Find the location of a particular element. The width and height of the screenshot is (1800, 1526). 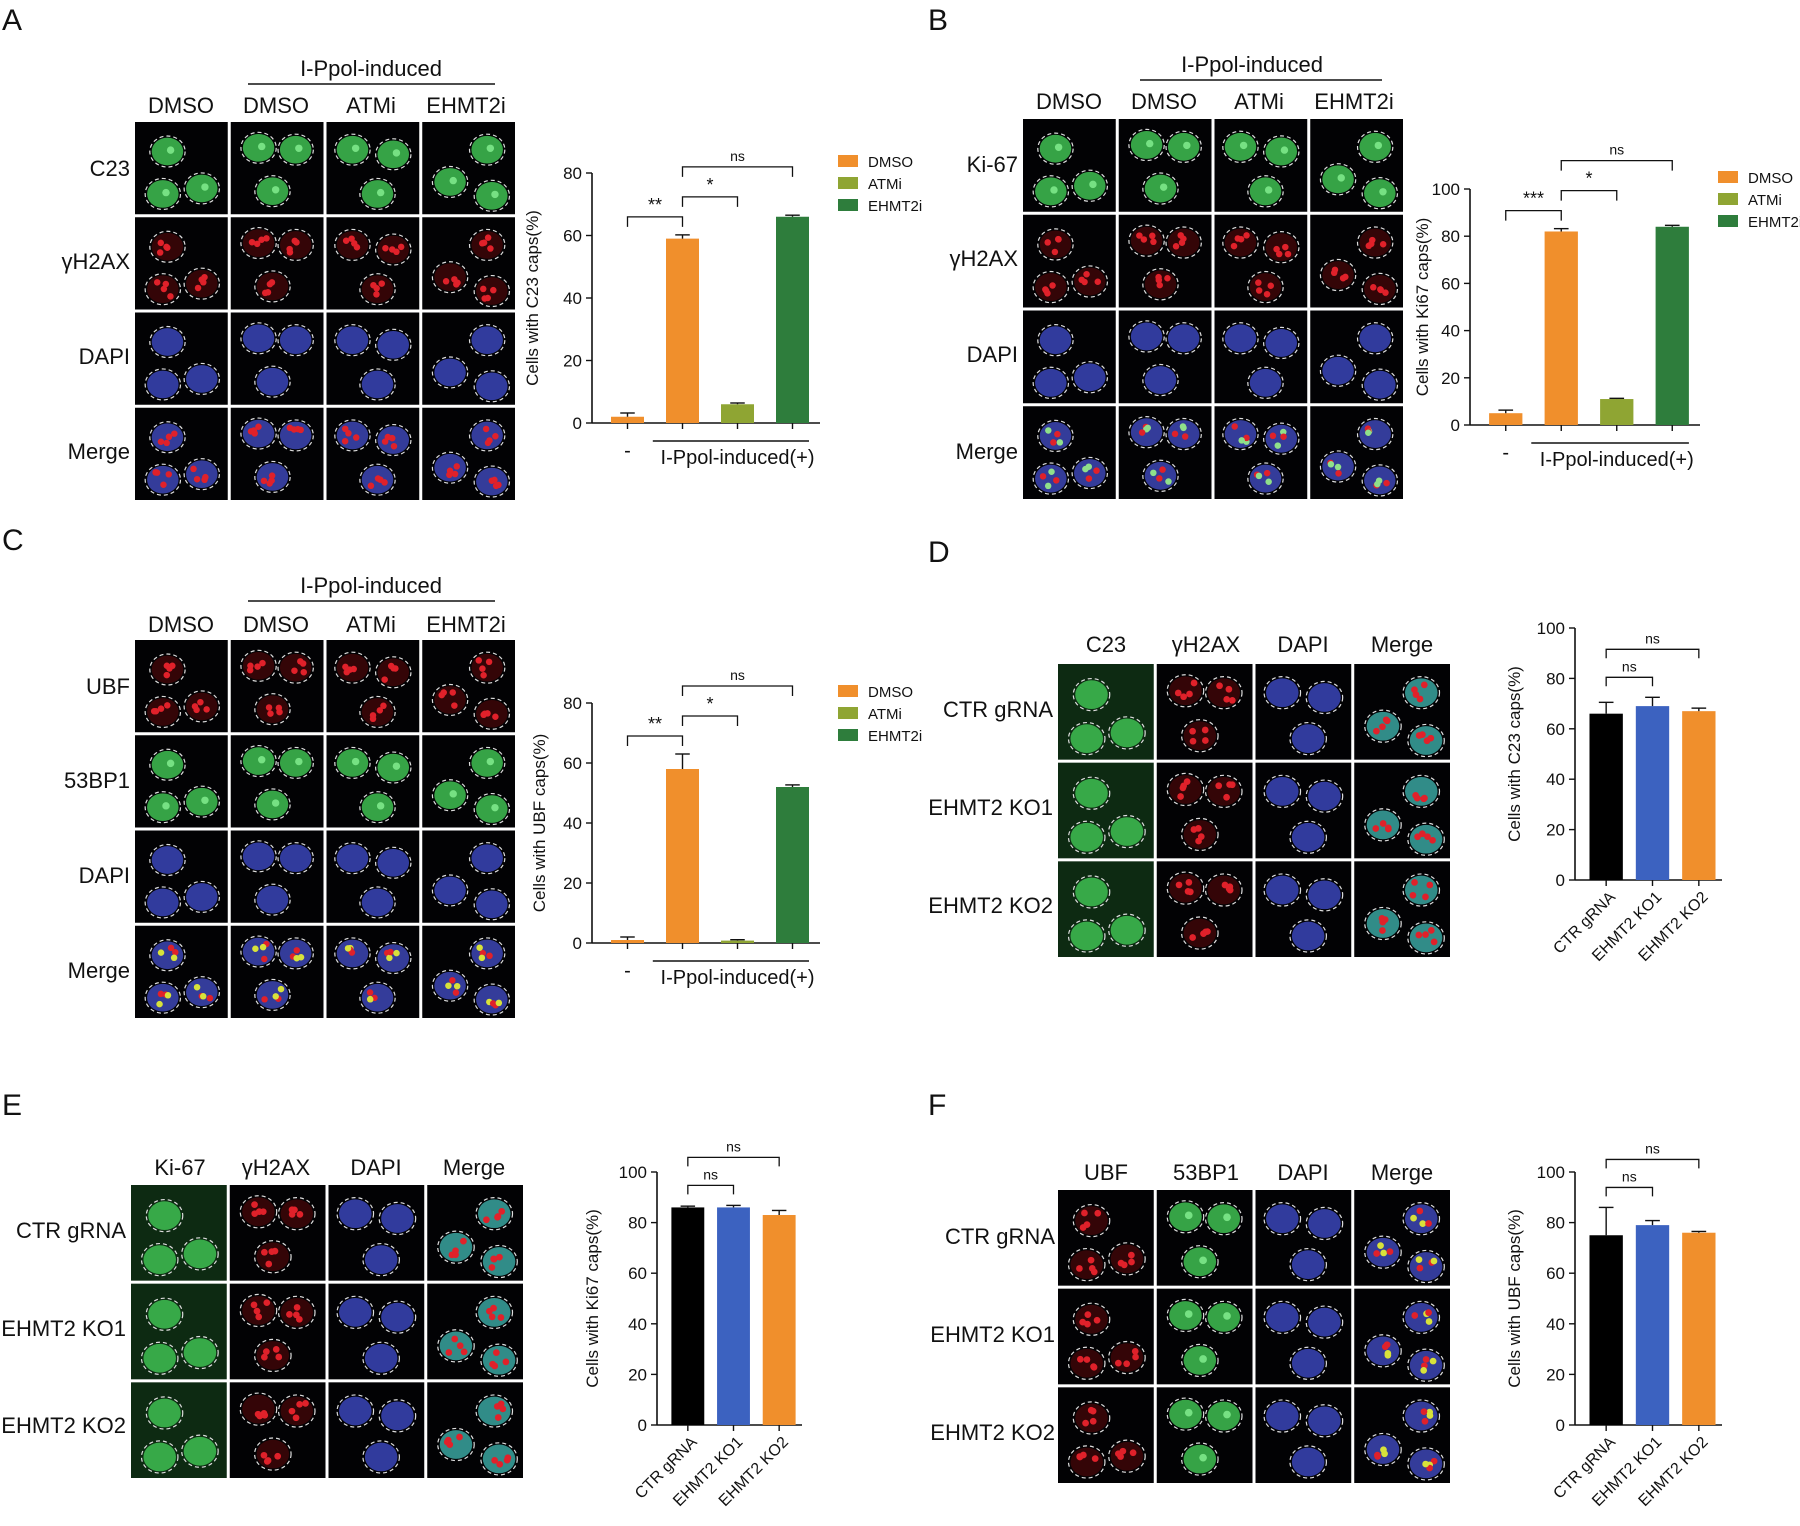

x-label-induced: I-Ppol-induced(+) is located at coordinates (1617, 460).